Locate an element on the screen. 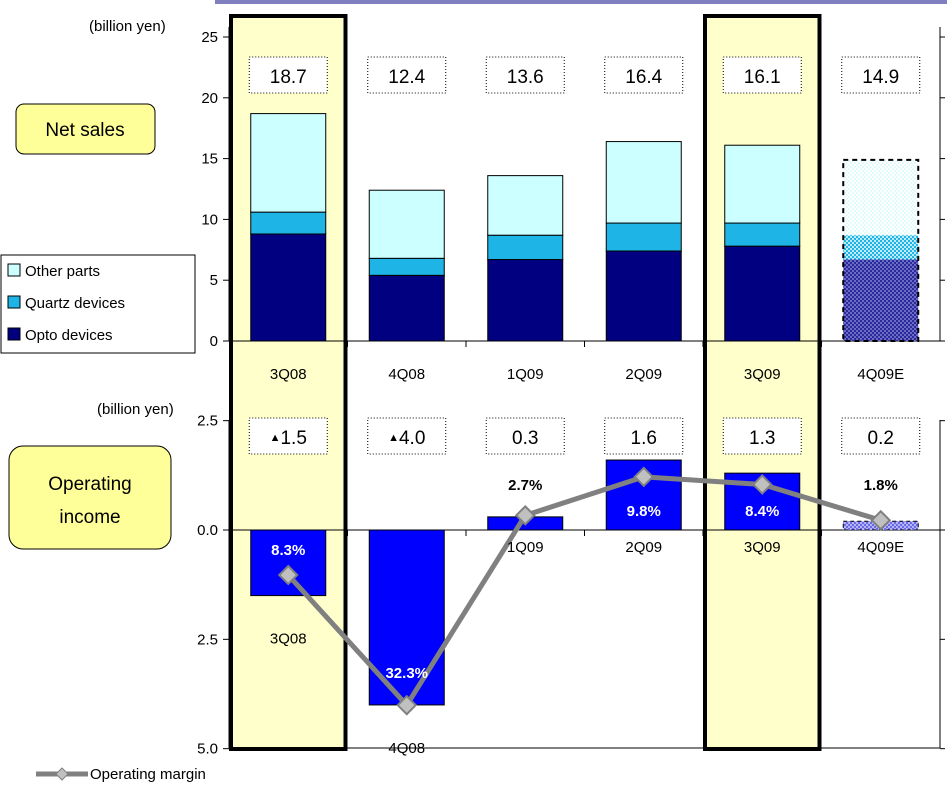  margin-legend-marker is located at coordinates (62, 774).